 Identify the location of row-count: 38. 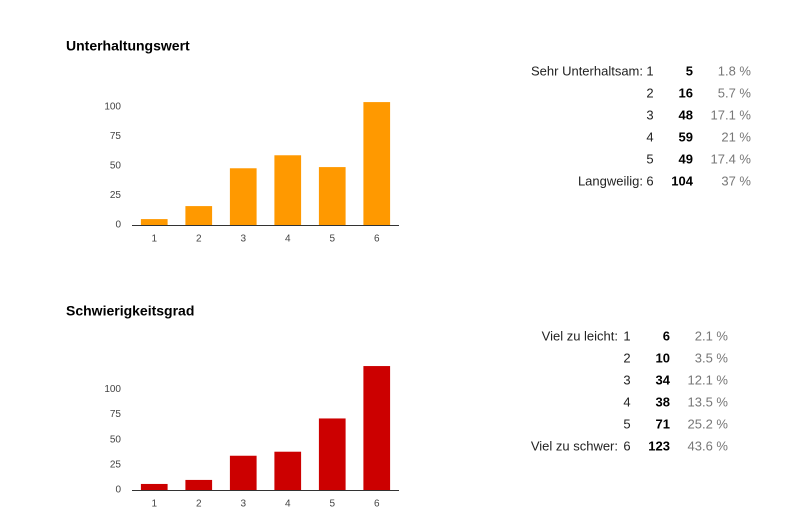
(663, 401).